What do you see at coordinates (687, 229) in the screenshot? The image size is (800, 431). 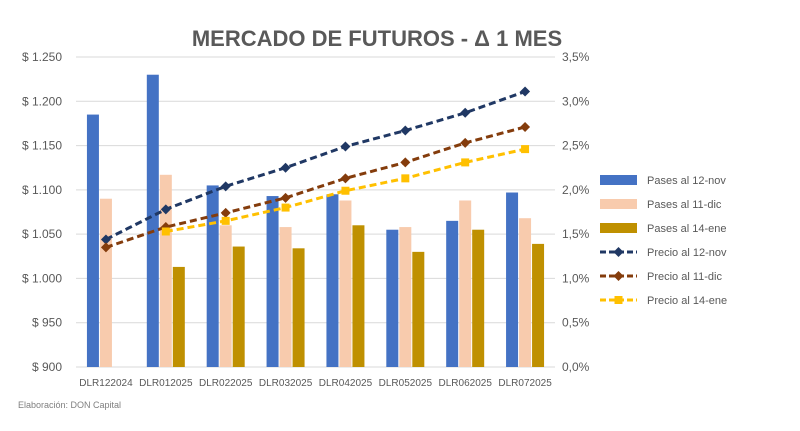 I see `legend-label: Pases al 14-ene` at bounding box center [687, 229].